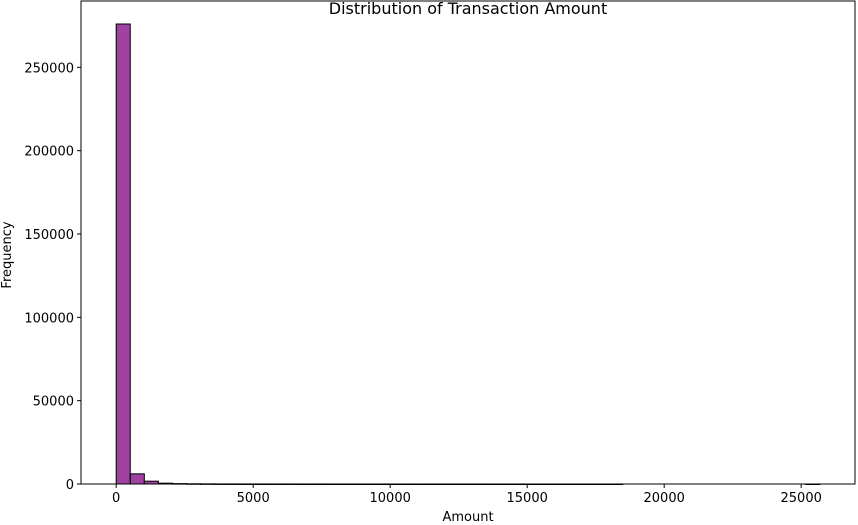 The image size is (858, 525). Describe the element at coordinates (467, 495) in the screenshot. I see `x-axis-ticks: 0 5000 10000 15000 20000 25000` at that location.